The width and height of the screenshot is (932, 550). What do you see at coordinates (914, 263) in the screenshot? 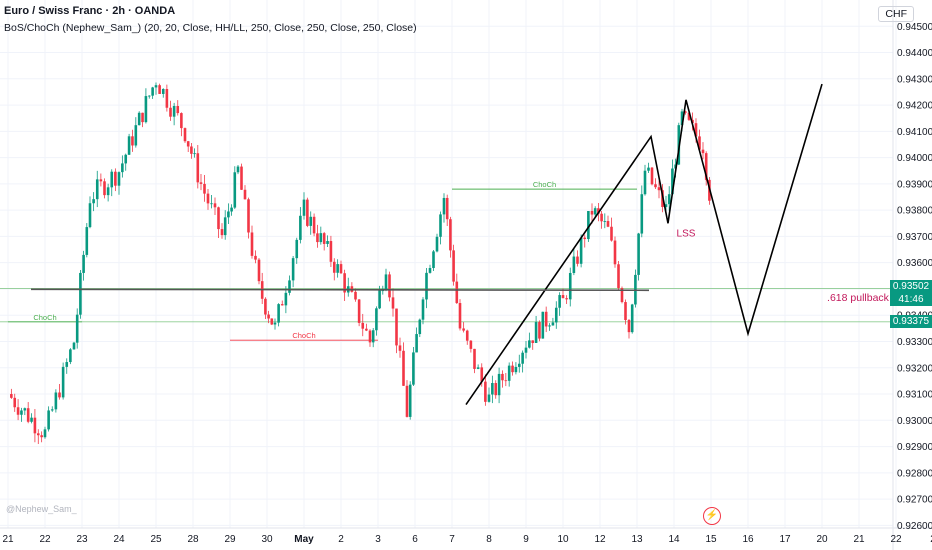
I see `price-tick-label: 0.93600` at bounding box center [914, 263].